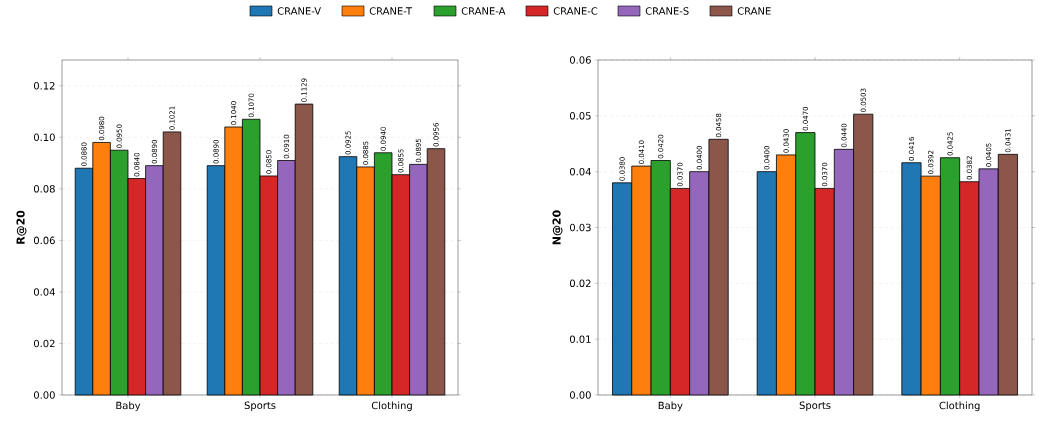 The height and width of the screenshot is (425, 1052). I want to click on y-tick-label: 0.01, so click(580, 339).